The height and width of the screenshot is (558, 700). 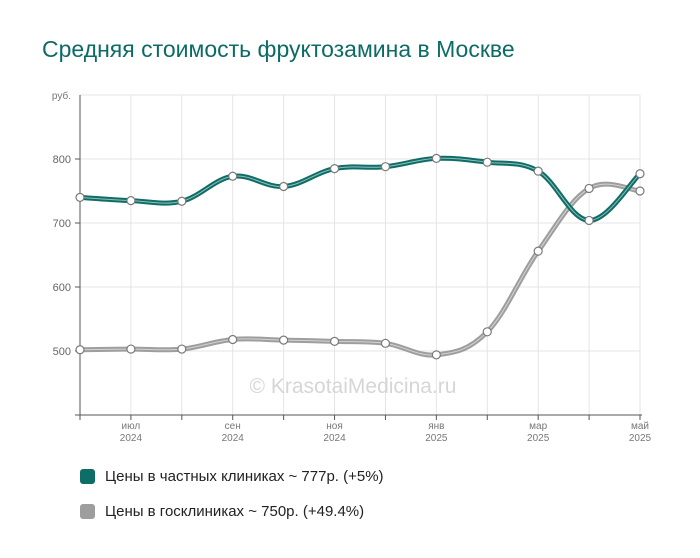 What do you see at coordinates (62, 352) in the screenshot?
I see `y-tick-label: 500` at bounding box center [62, 352].